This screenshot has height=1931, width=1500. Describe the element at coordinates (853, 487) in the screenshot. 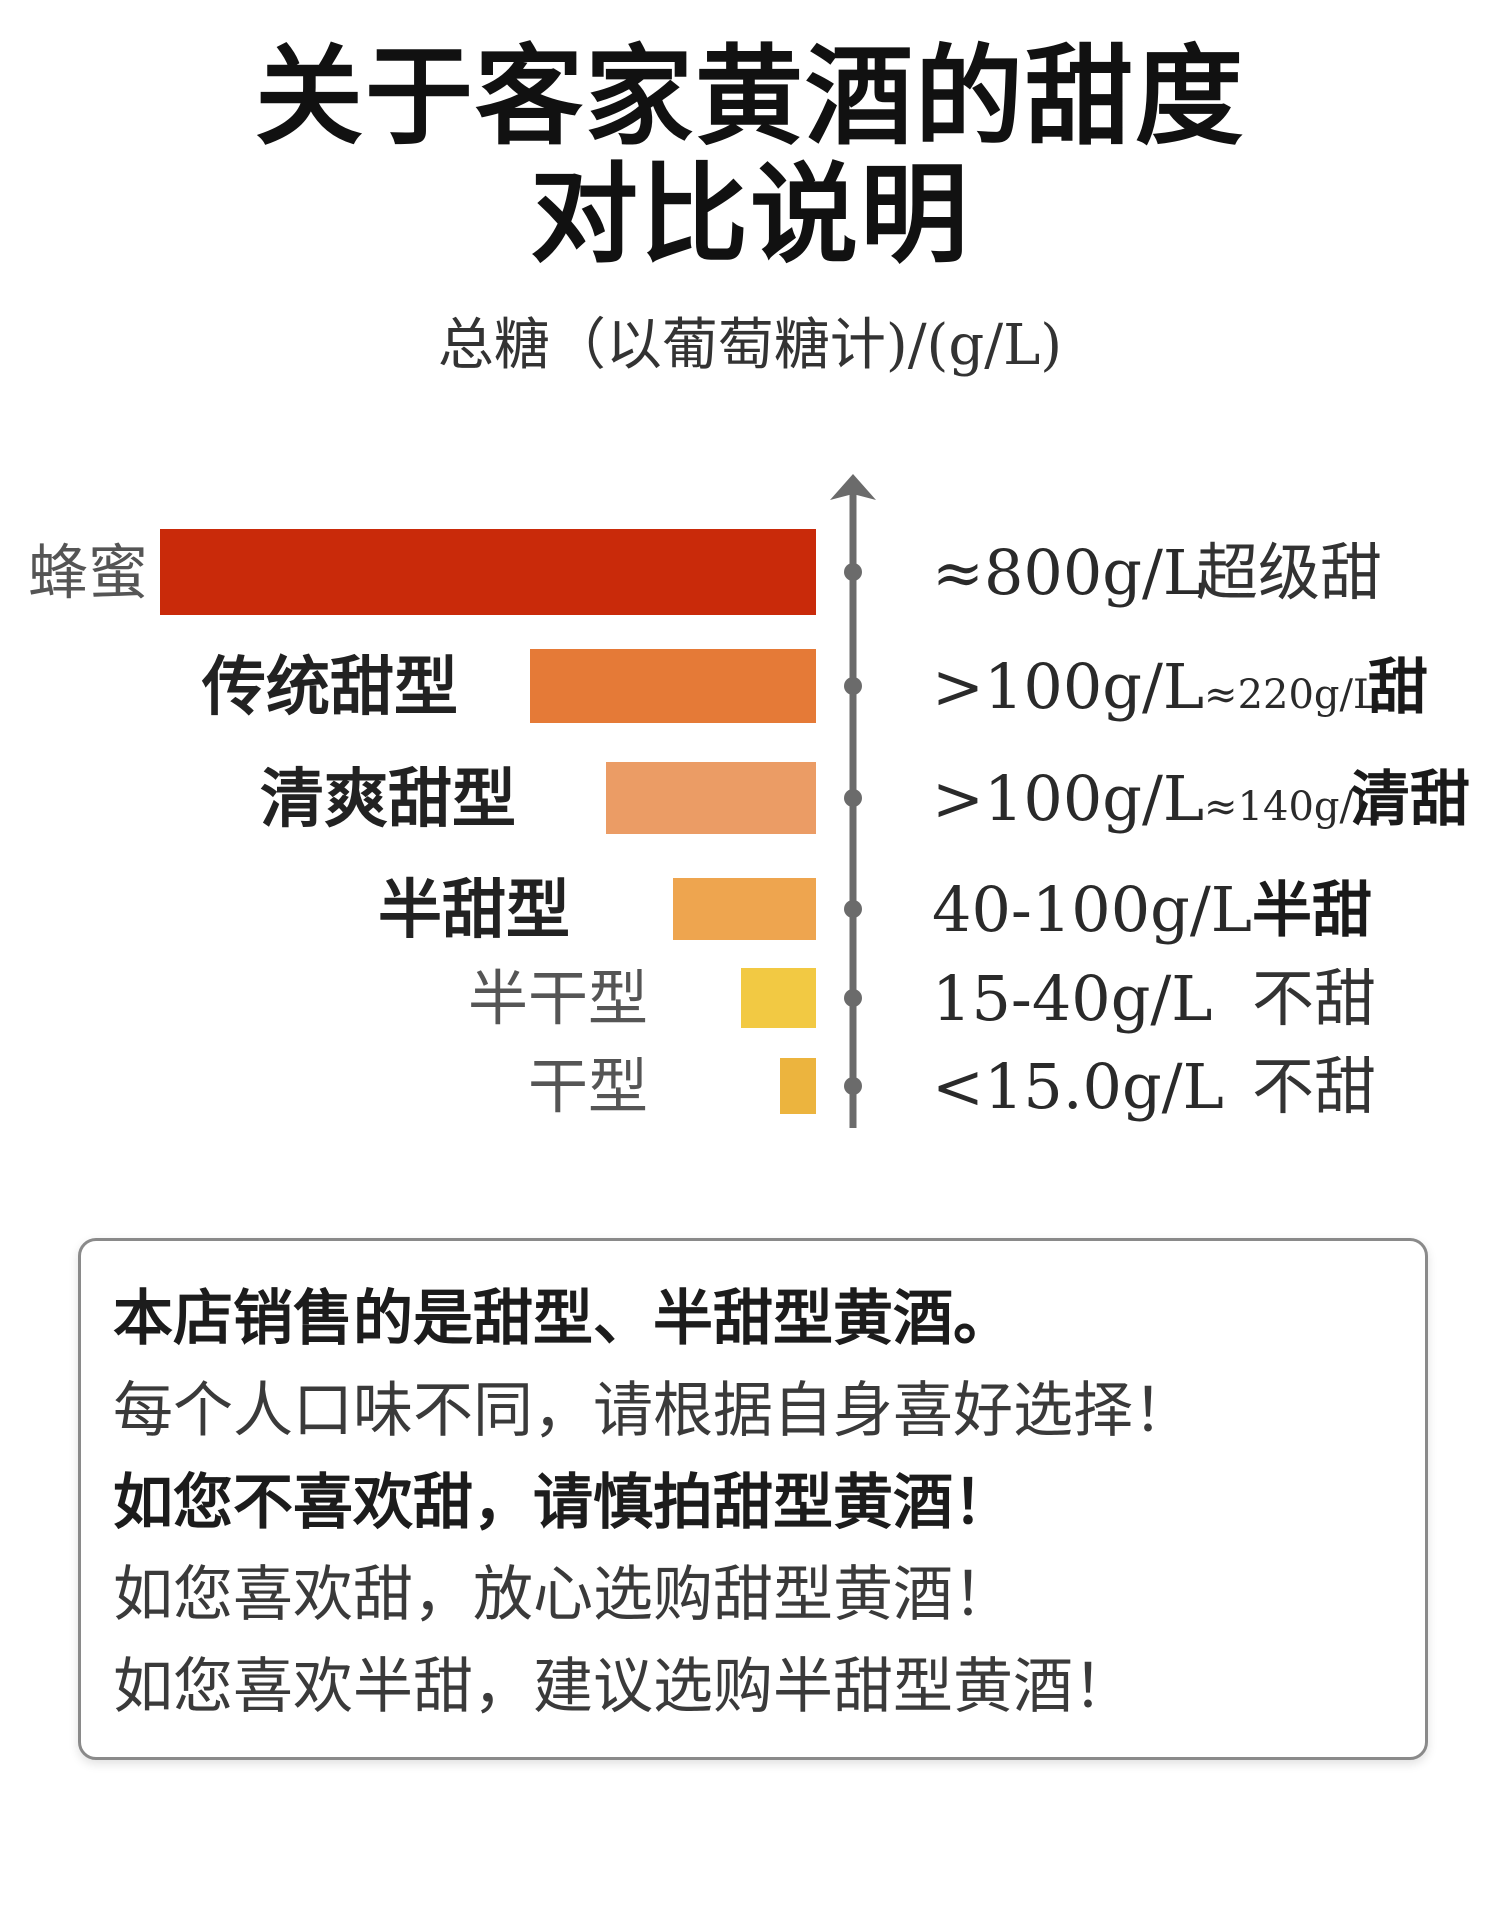

I see `axis-arrowhead-icon` at that location.